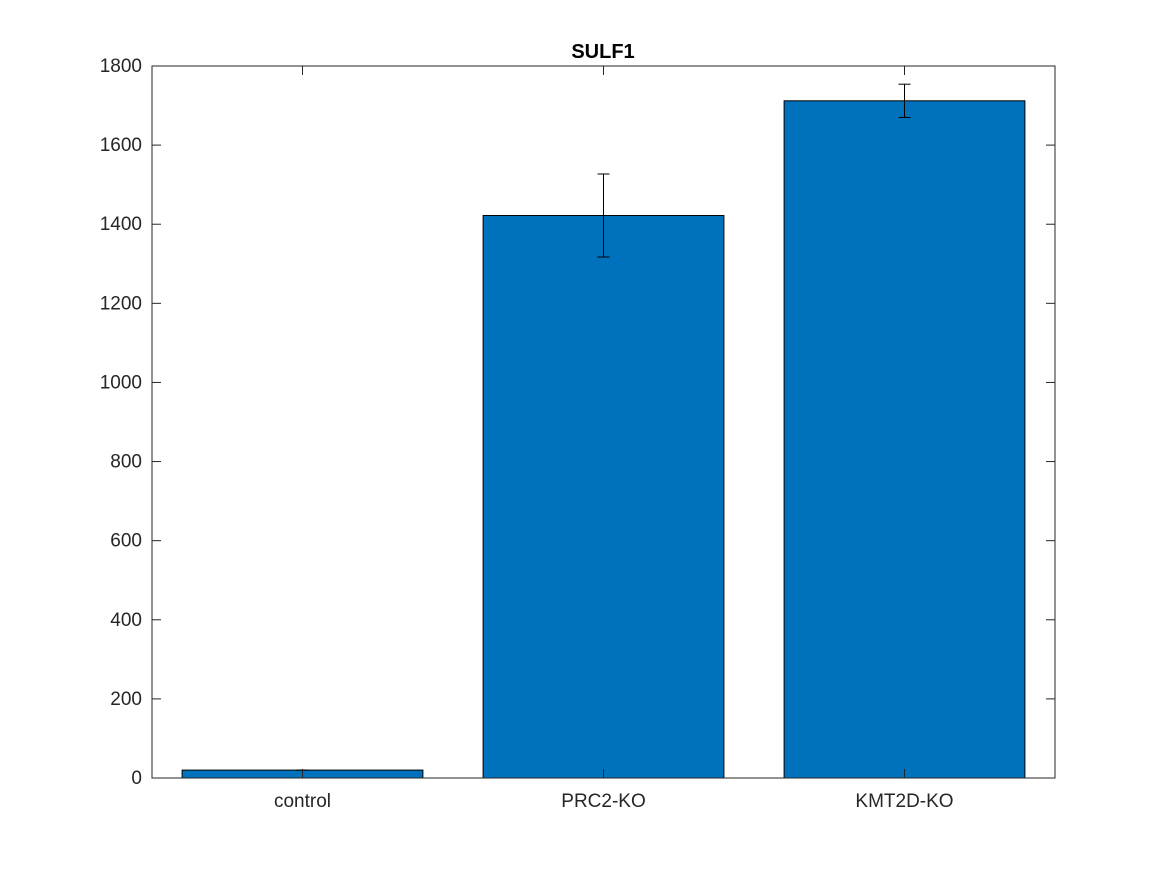 Image resolution: width=1167 pixels, height=875 pixels. Describe the element at coordinates (121, 303) in the screenshot. I see `y-tick-label: 1200` at that location.